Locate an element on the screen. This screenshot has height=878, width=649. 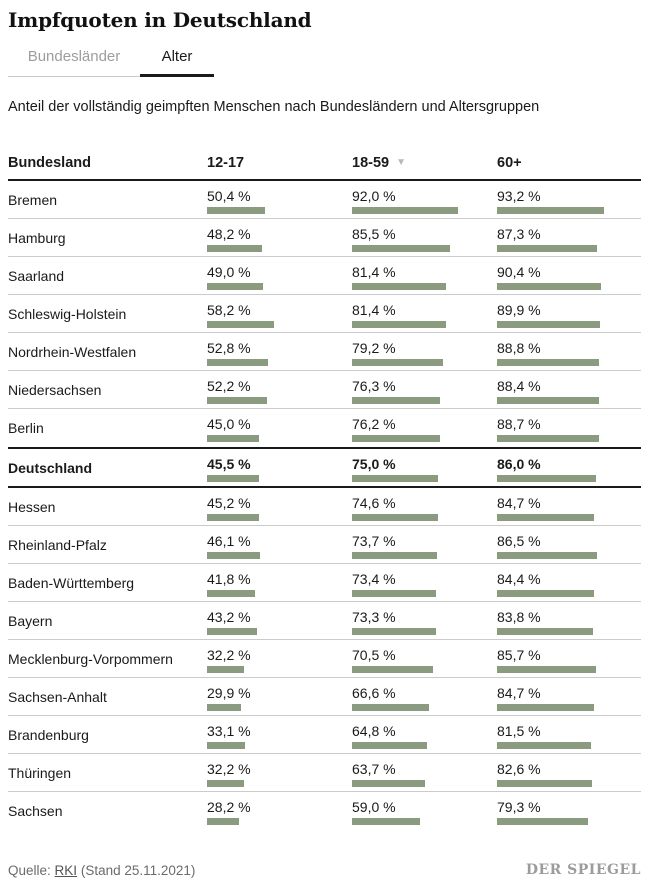
cell-60plus: 87,3 % is located at coordinates (569, 238).